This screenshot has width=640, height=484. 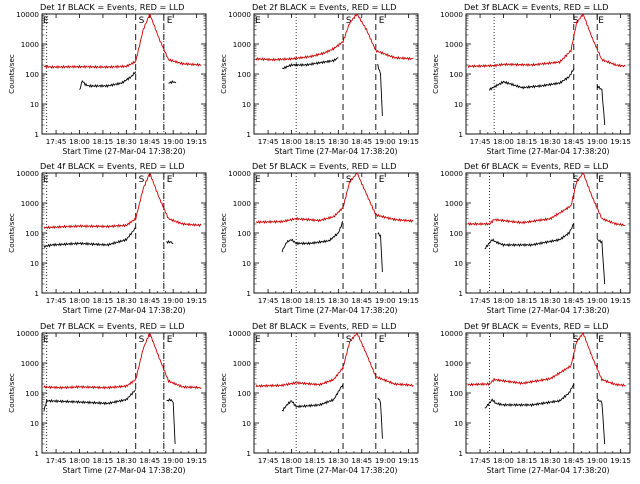 What do you see at coordinates (324, 166) in the screenshot?
I see `panel-title: Det 5f BLACK = Events, RED = LLD` at bounding box center [324, 166].